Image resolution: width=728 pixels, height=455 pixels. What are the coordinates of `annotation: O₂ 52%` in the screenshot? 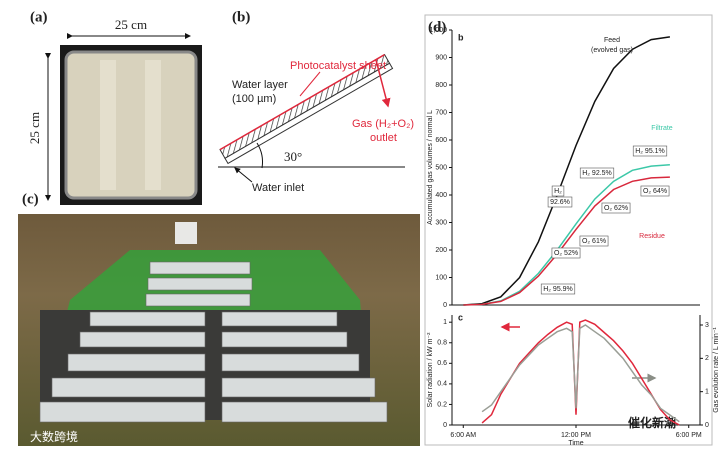 It's located at (566, 253).